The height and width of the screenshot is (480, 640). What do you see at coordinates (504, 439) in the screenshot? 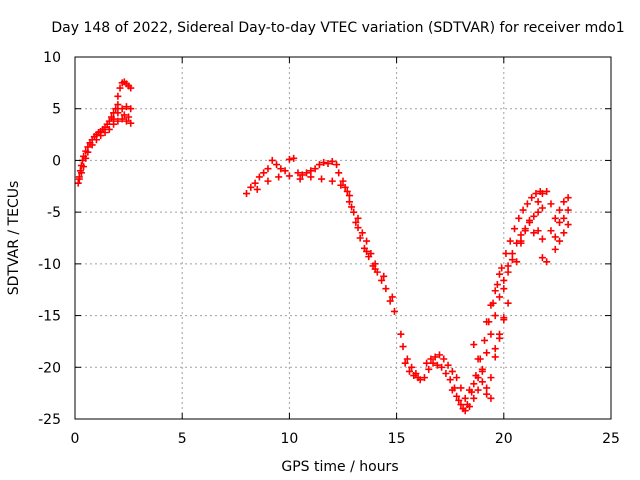
I see `x-tick-label: 20` at bounding box center [504, 439].